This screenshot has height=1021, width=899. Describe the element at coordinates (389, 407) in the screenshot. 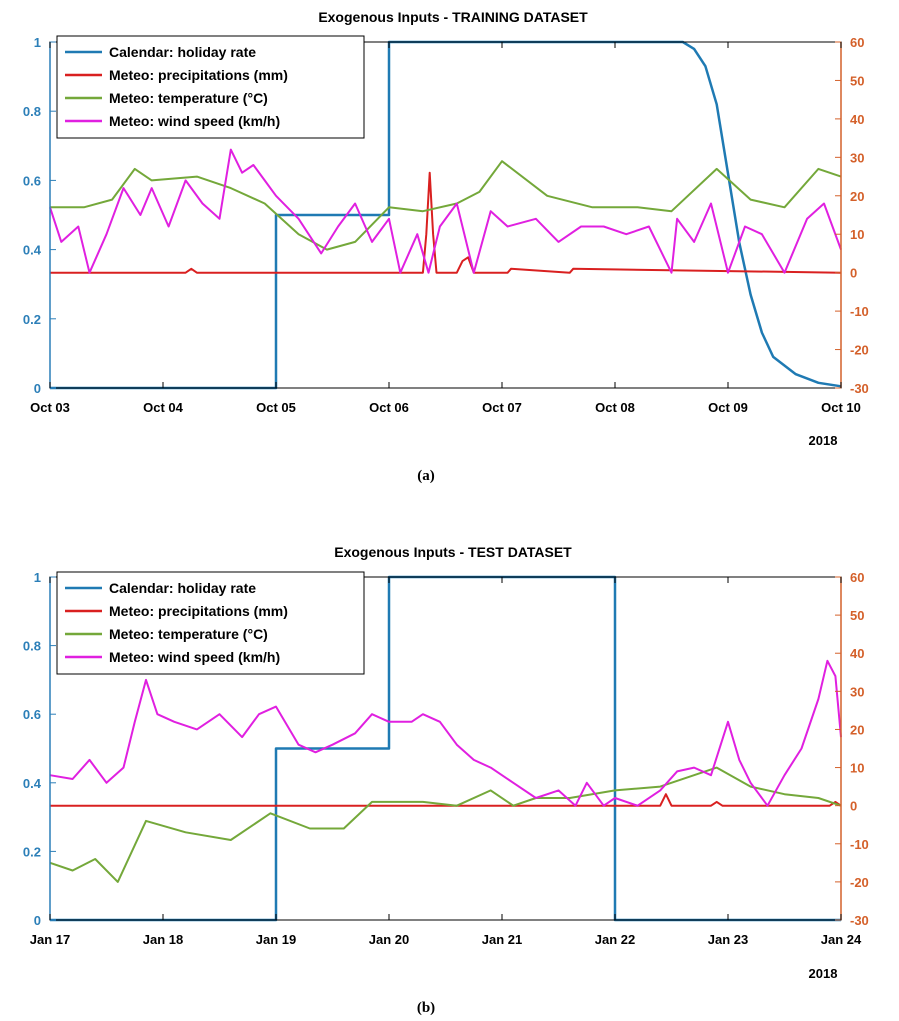

I see `x-tick-label: Oct 06` at that location.